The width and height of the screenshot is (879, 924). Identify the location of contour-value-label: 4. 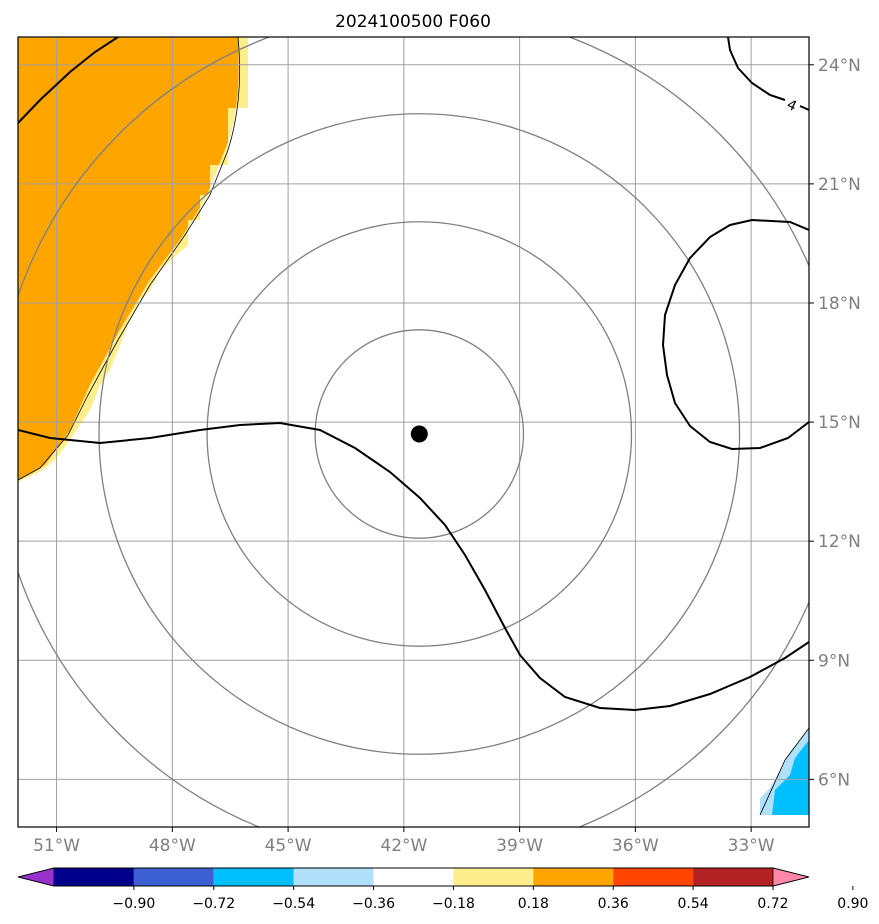
(791, 106).